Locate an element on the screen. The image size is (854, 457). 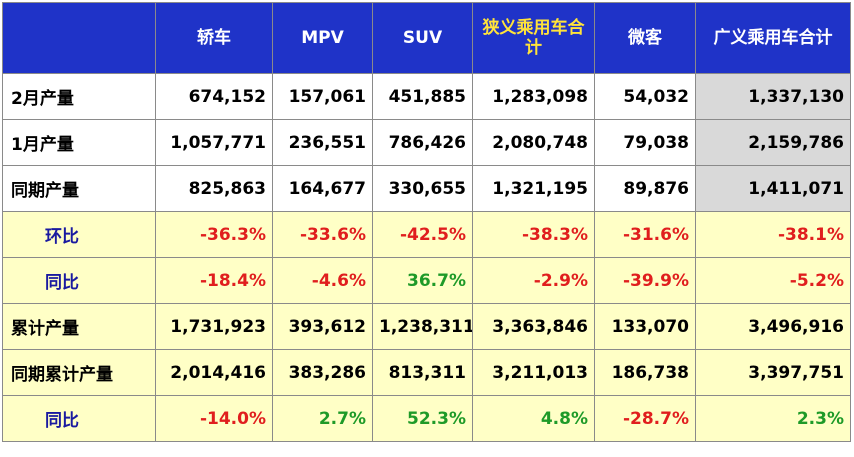
table-row: 同比 -18.4% -4.6% 36.7% -2.9% -39.9% -5.2% is located at coordinates (426, 280).